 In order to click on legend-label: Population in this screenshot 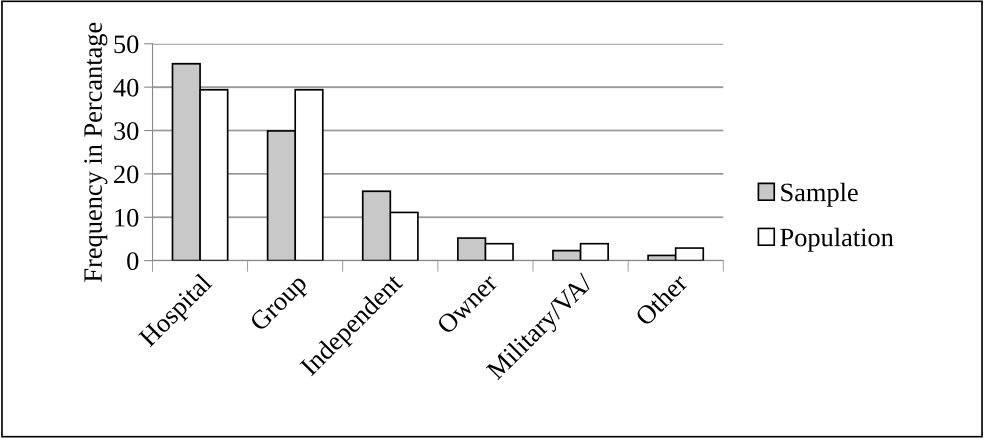, I will do `click(837, 240)`.